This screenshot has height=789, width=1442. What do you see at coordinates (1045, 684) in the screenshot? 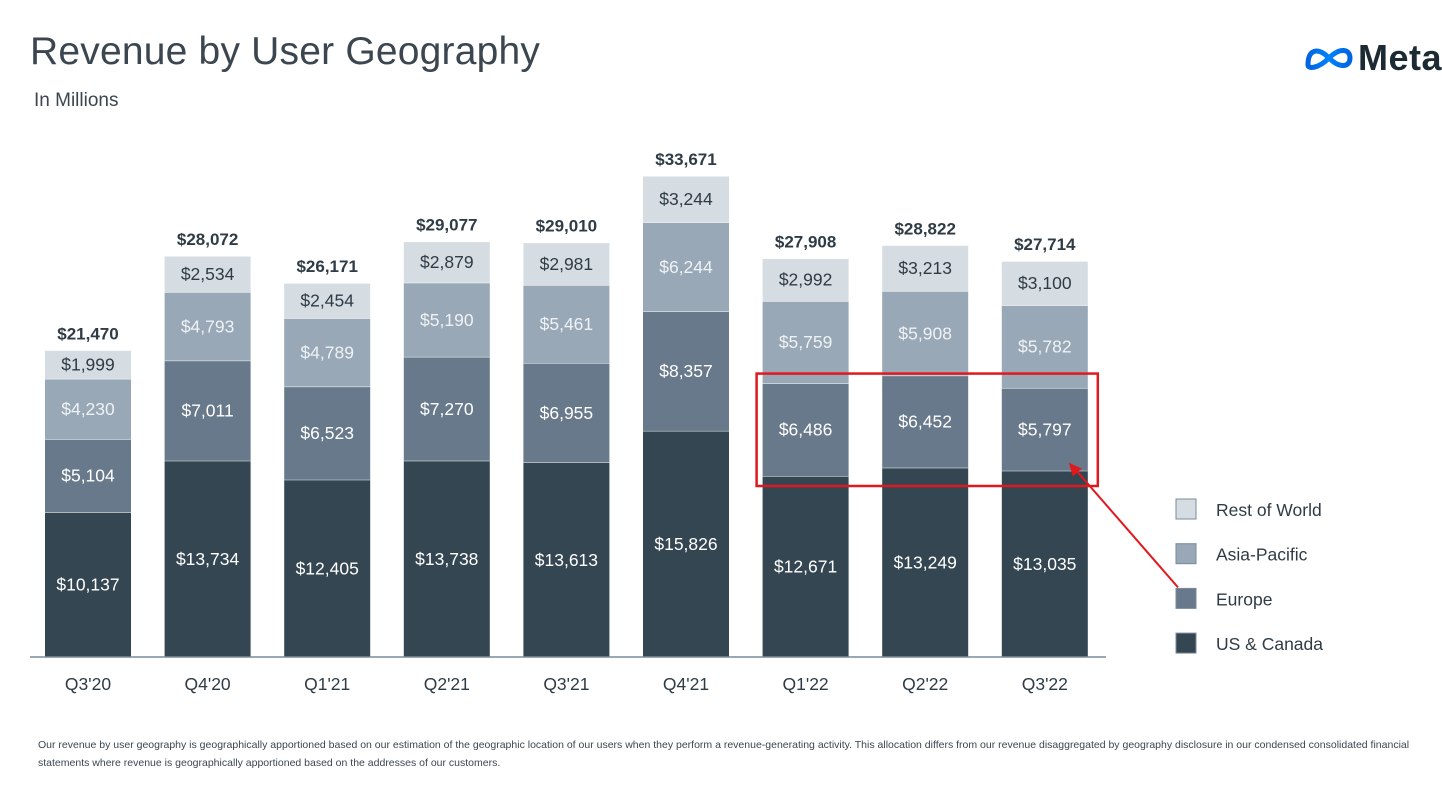
I see `x-tick-label: Q3'22` at bounding box center [1045, 684].